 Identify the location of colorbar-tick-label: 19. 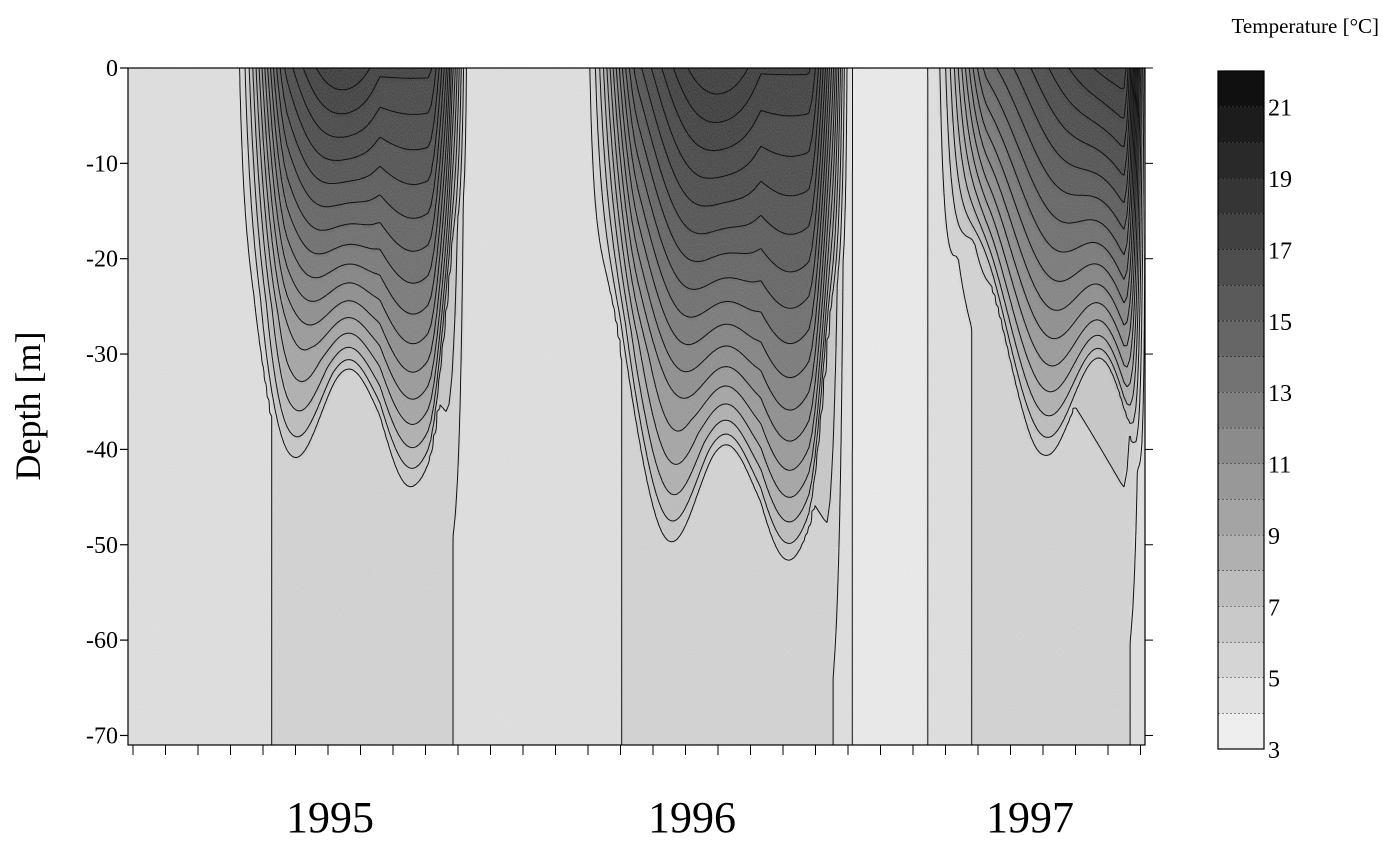
(1280, 180).